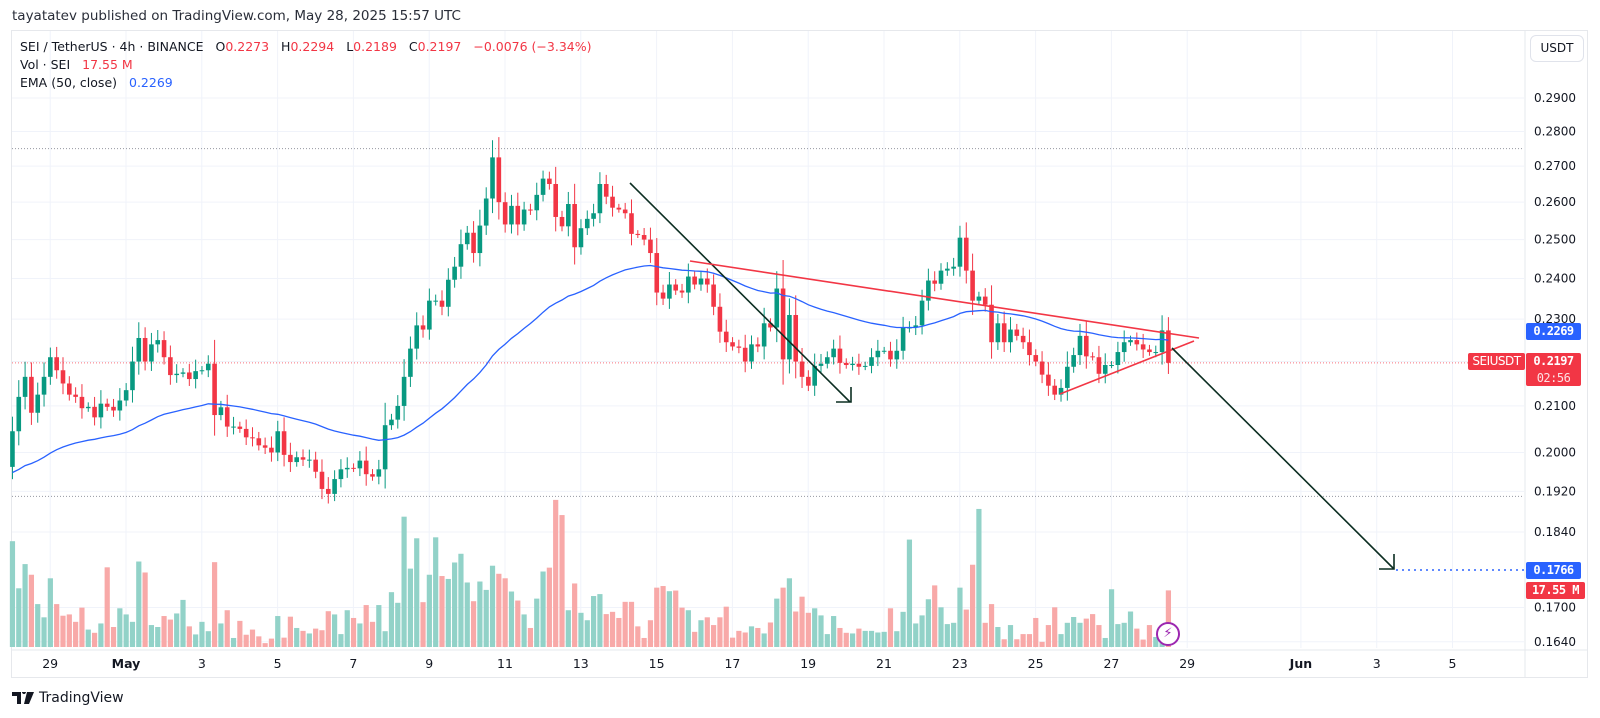  I want to click on currency-button: USDT, so click(1557, 48).